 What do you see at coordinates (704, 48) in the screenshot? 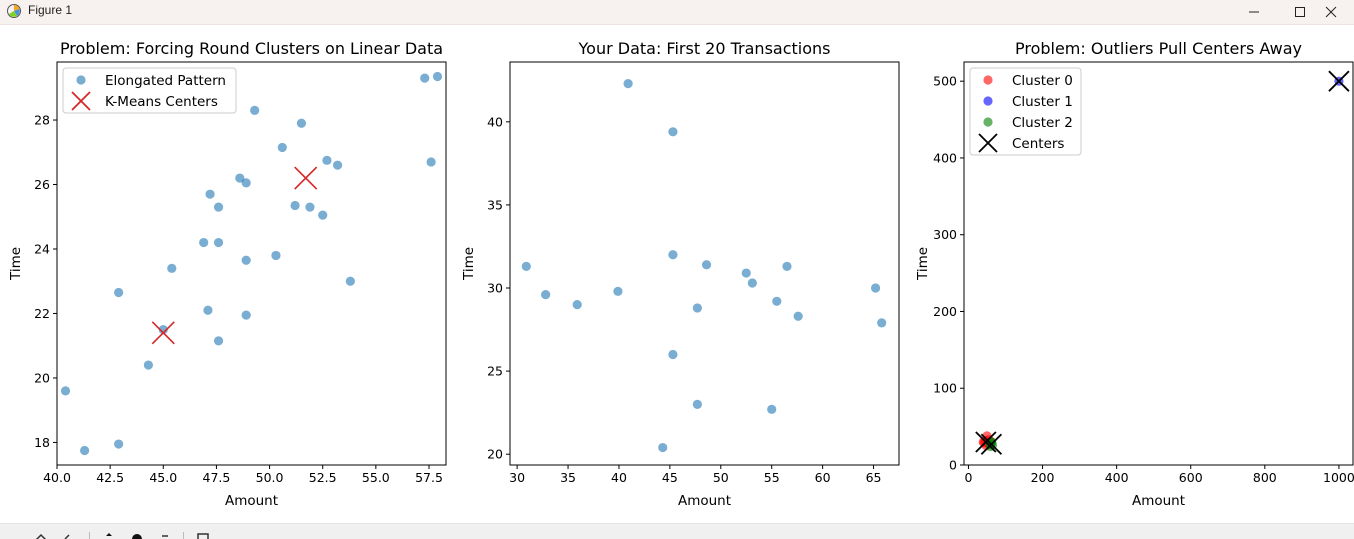
I see `chart-title: Your Data: First 20 Transactions` at bounding box center [704, 48].